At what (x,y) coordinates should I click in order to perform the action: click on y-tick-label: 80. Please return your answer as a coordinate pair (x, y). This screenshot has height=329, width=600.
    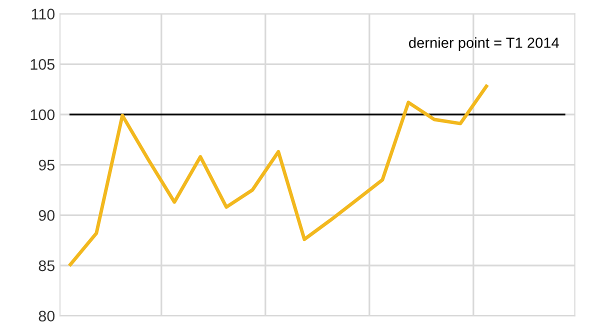
    Looking at the image, I should click on (46, 316).